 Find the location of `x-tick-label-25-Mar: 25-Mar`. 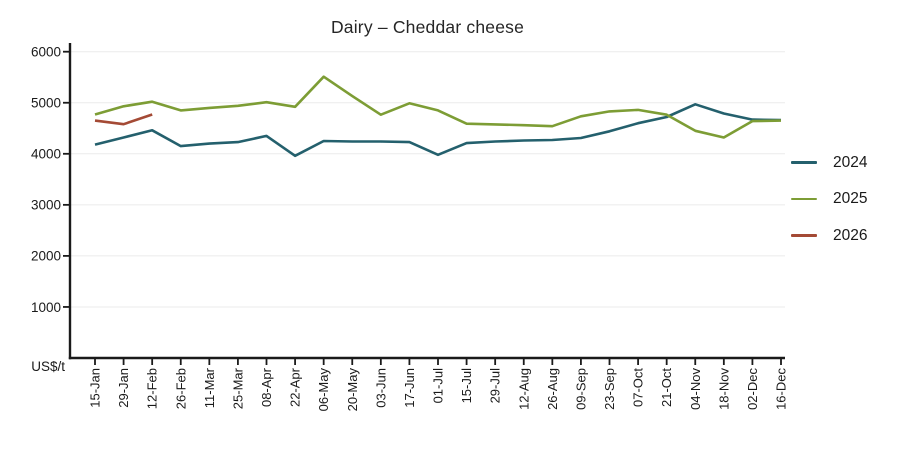

x-tick-label-25-Mar: 25-Mar is located at coordinates (237, 388).